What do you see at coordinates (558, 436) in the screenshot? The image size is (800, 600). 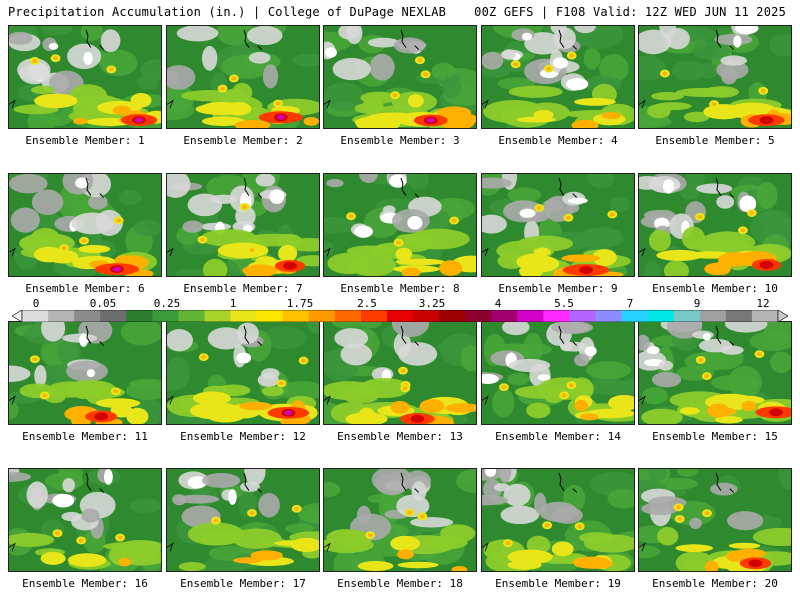 I see `ensemble-member-label: Ensemble Member: 14` at bounding box center [558, 436].